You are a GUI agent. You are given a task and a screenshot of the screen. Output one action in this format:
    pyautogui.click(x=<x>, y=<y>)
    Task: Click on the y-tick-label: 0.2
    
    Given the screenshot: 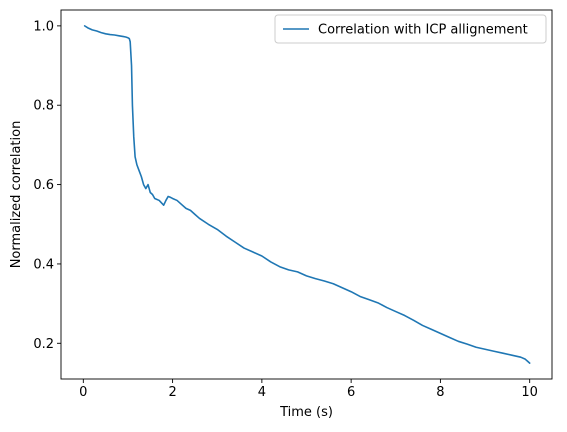 What is the action you would take?
    pyautogui.click(x=43, y=344)
    